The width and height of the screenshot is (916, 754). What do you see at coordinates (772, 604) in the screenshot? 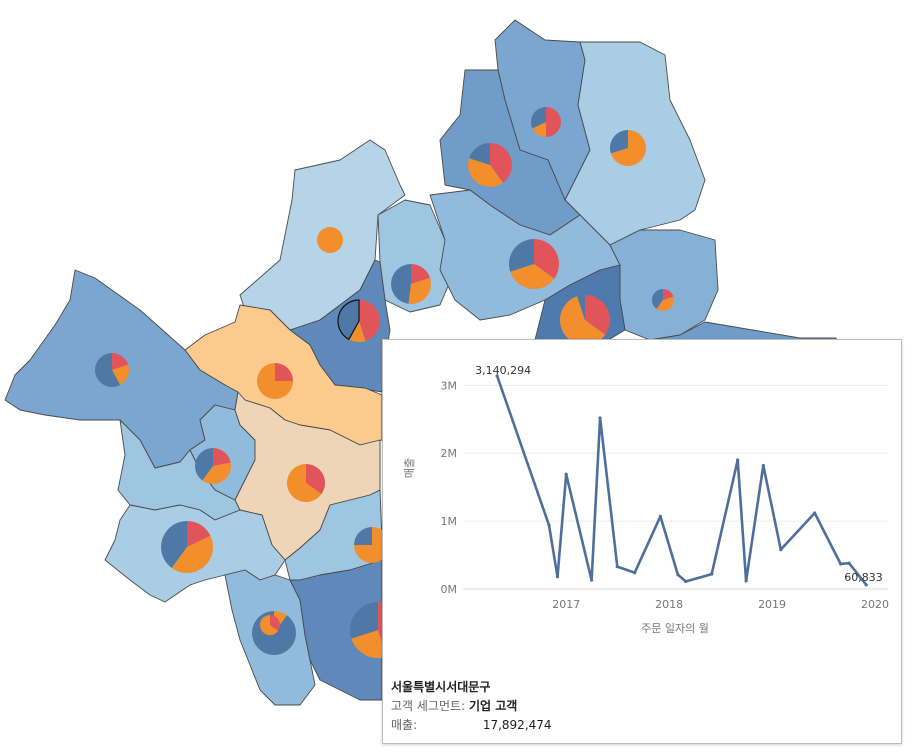
I see `x-tick-label: 2019` at bounding box center [772, 604].